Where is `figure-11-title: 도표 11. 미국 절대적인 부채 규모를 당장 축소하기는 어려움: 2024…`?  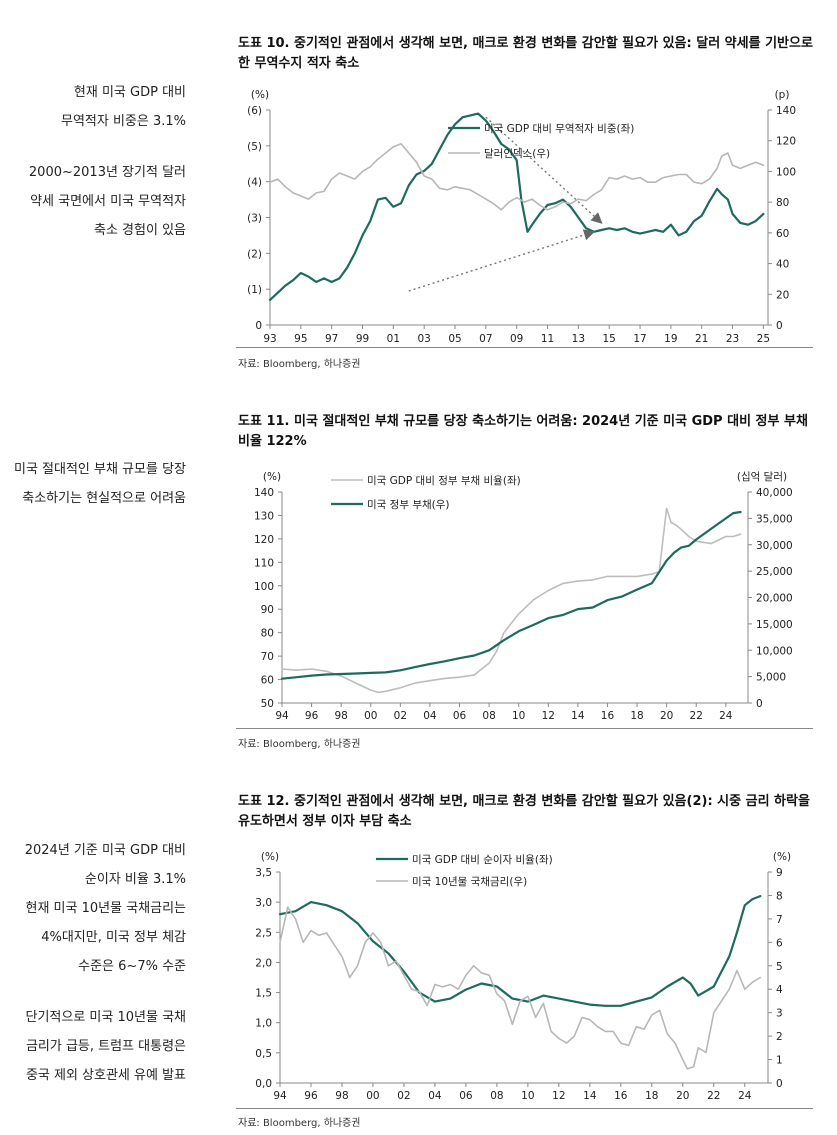 figure-11-title: 도표 11. 미국 절대적인 부채 규모를 당장 축소하기는 어려움: 2024… is located at coordinates (523, 431).